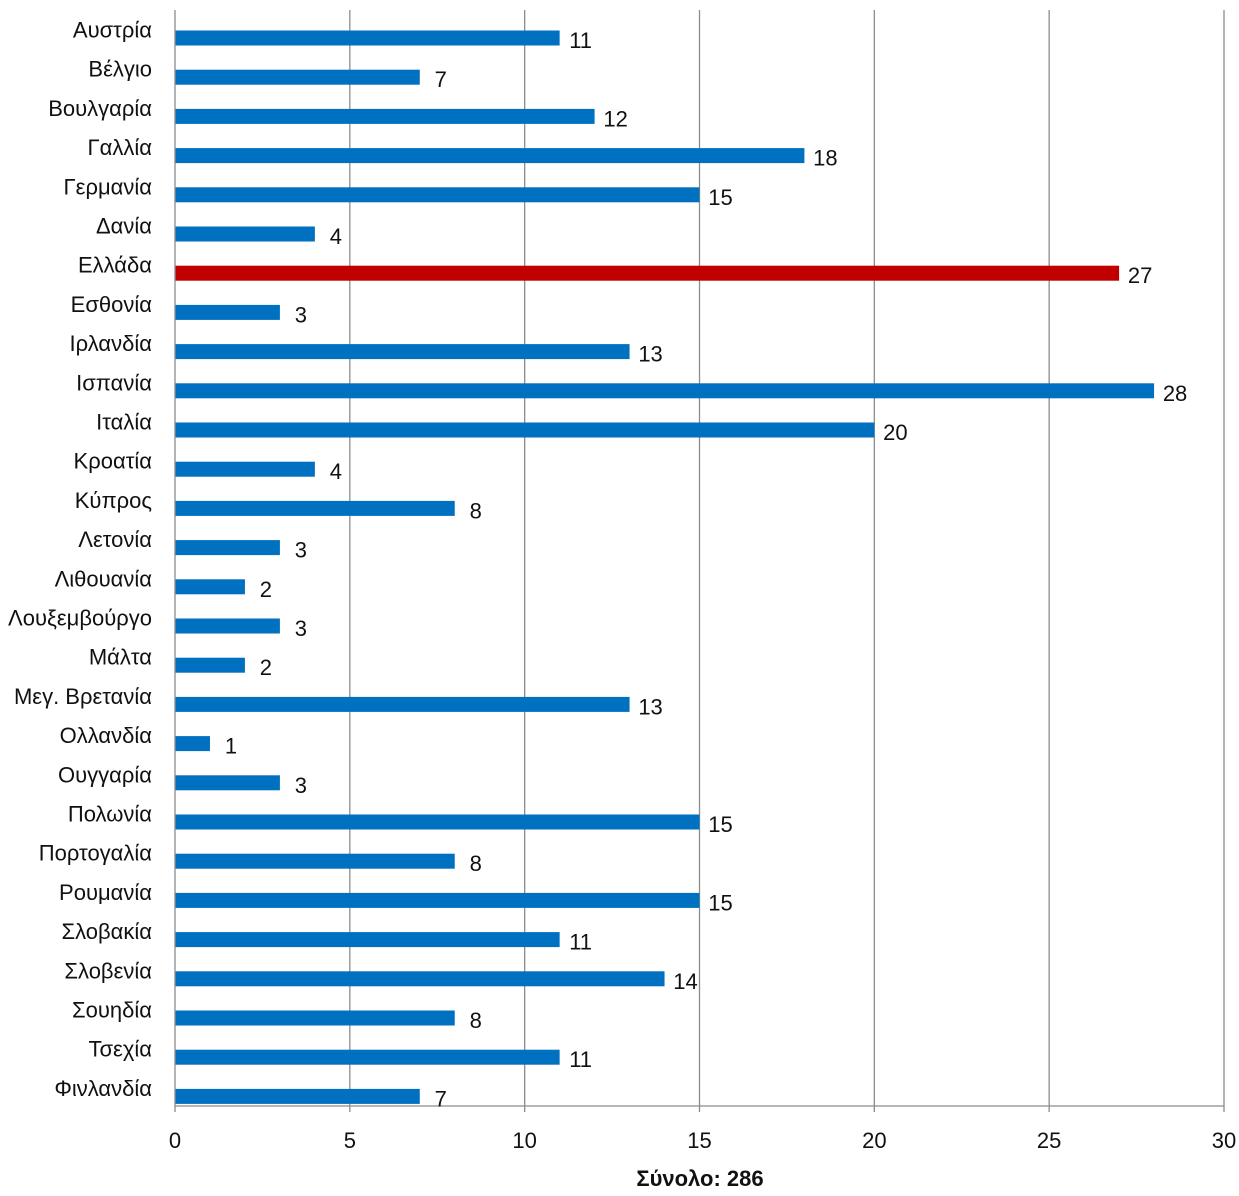 The width and height of the screenshot is (1239, 1196). I want to click on value-label-item-3: 12, so click(615, 118).